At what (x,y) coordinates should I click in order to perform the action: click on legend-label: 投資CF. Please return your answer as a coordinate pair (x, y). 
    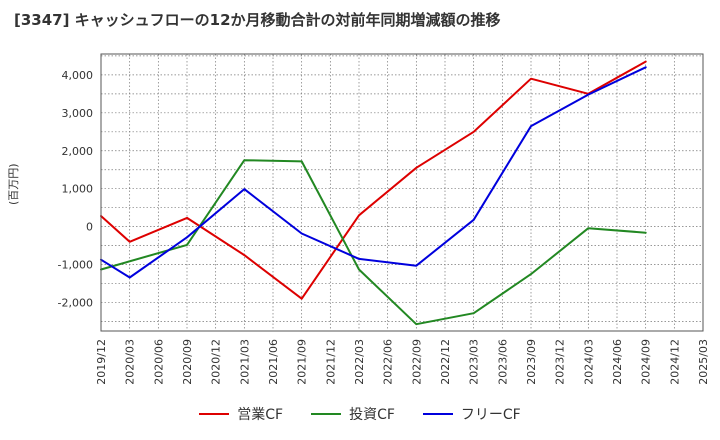
    Looking at the image, I should click on (372, 415).